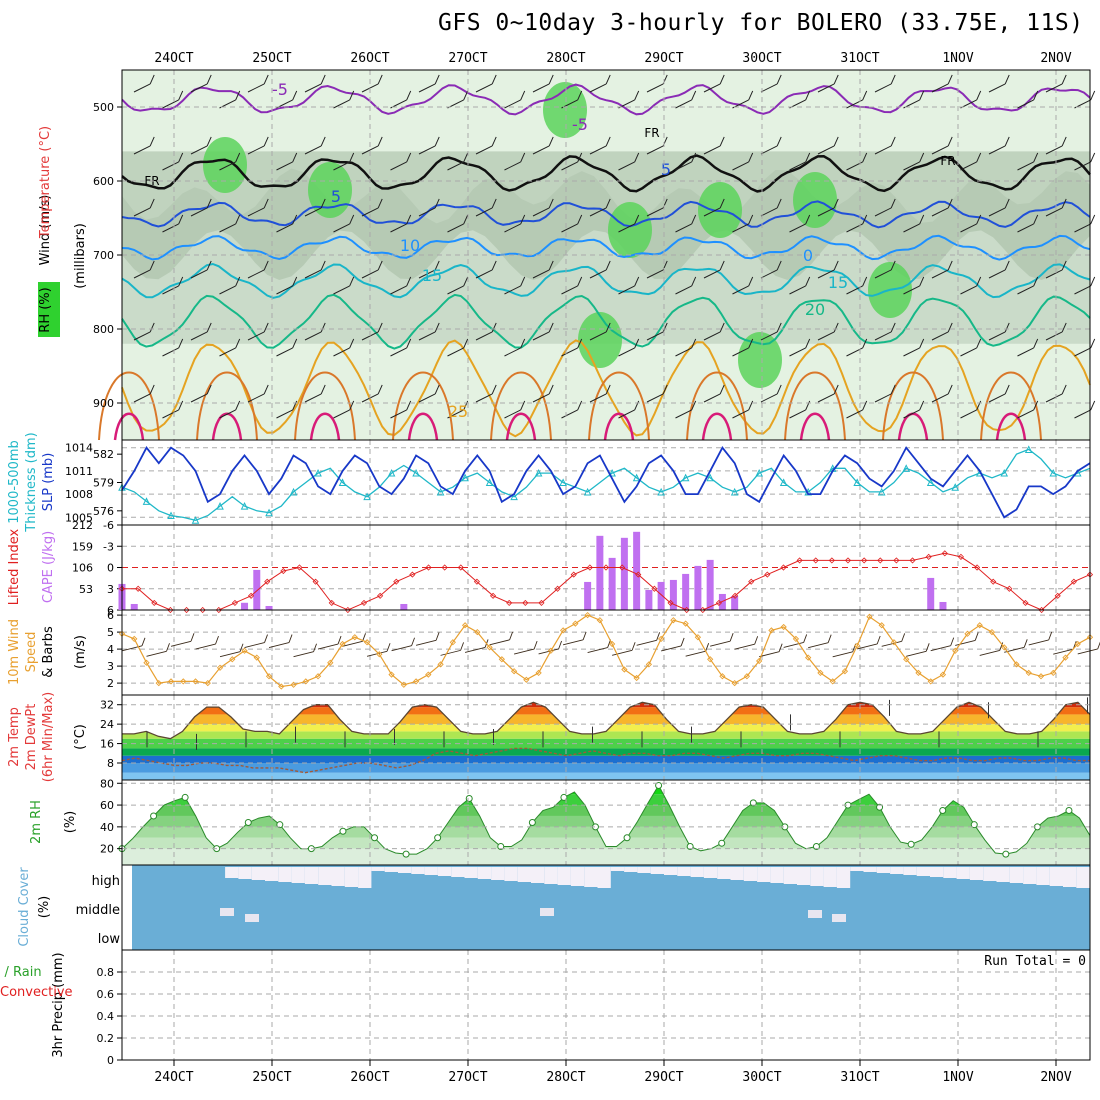 This screenshot has width=1100, height=1100. I want to click on date-tick-bottom: 31OCT, so click(859, 1077).